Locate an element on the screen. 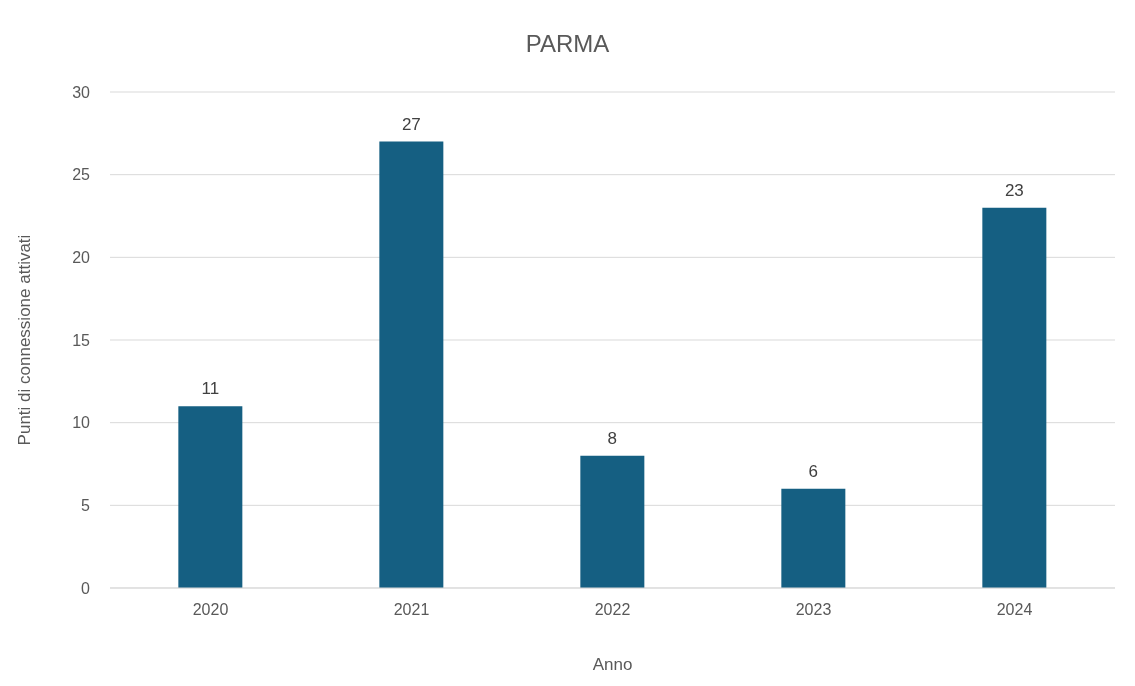 This screenshot has height=686, width=1135. y-tick-label: 5 is located at coordinates (86, 506).